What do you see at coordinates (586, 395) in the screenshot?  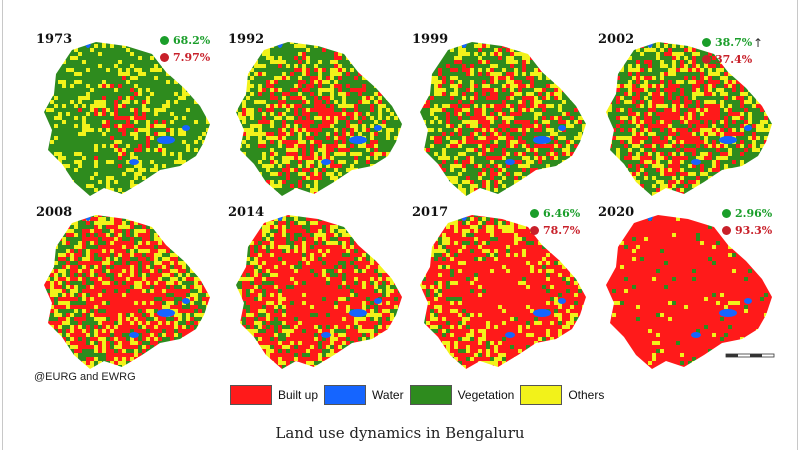 I see `legend-label: Others` at bounding box center [586, 395].